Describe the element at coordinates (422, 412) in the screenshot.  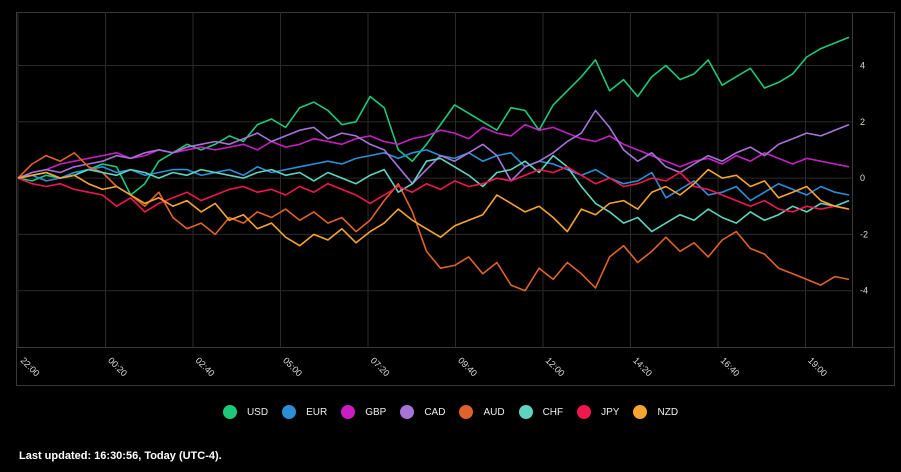
I see `legend-item-cad: CAD` at that location.